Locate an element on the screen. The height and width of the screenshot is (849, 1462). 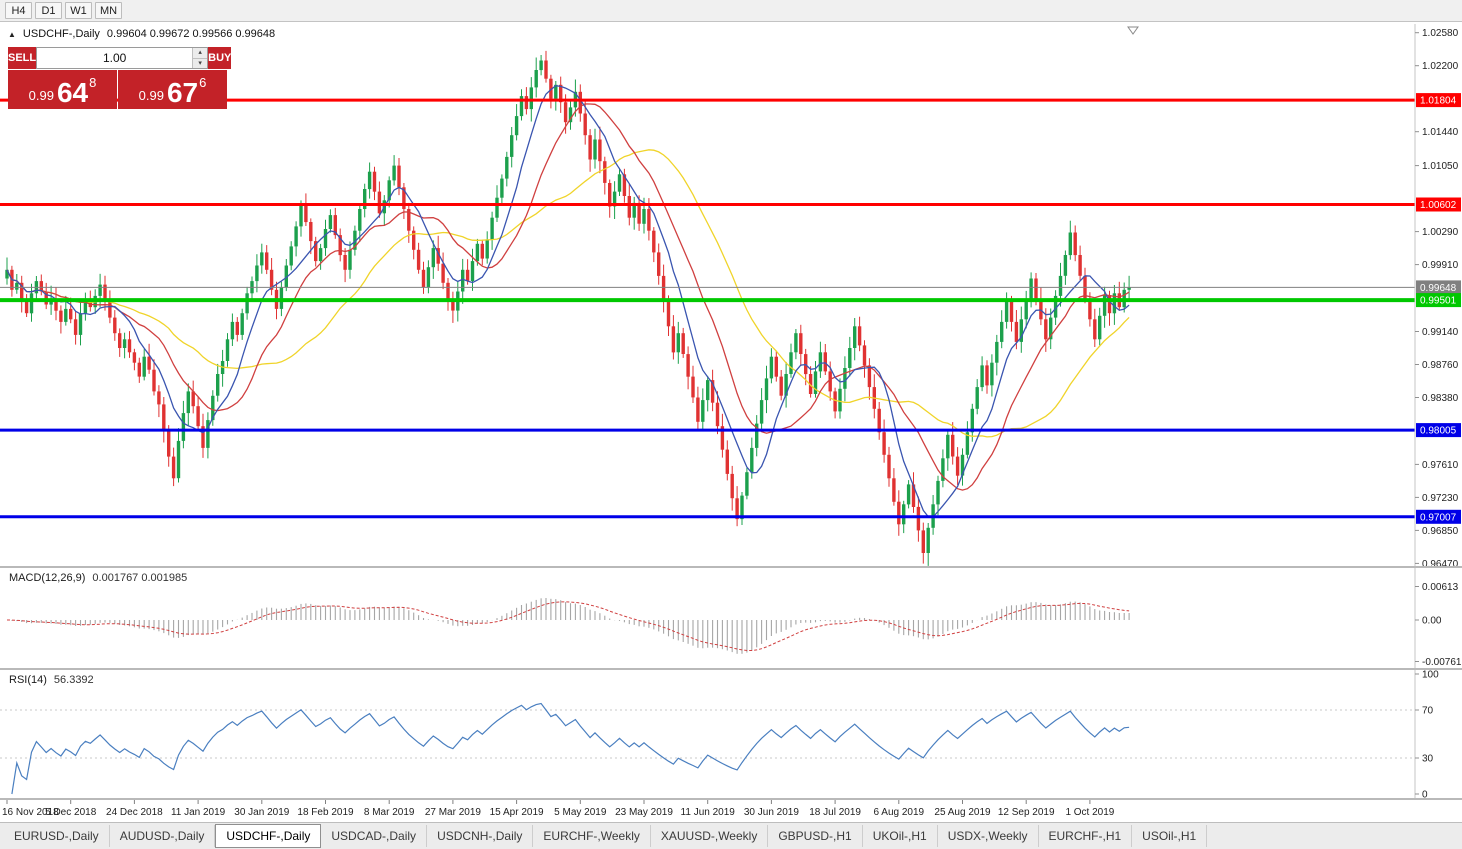
price-axis-label: 0.99140 is located at coordinates (1440, 332).